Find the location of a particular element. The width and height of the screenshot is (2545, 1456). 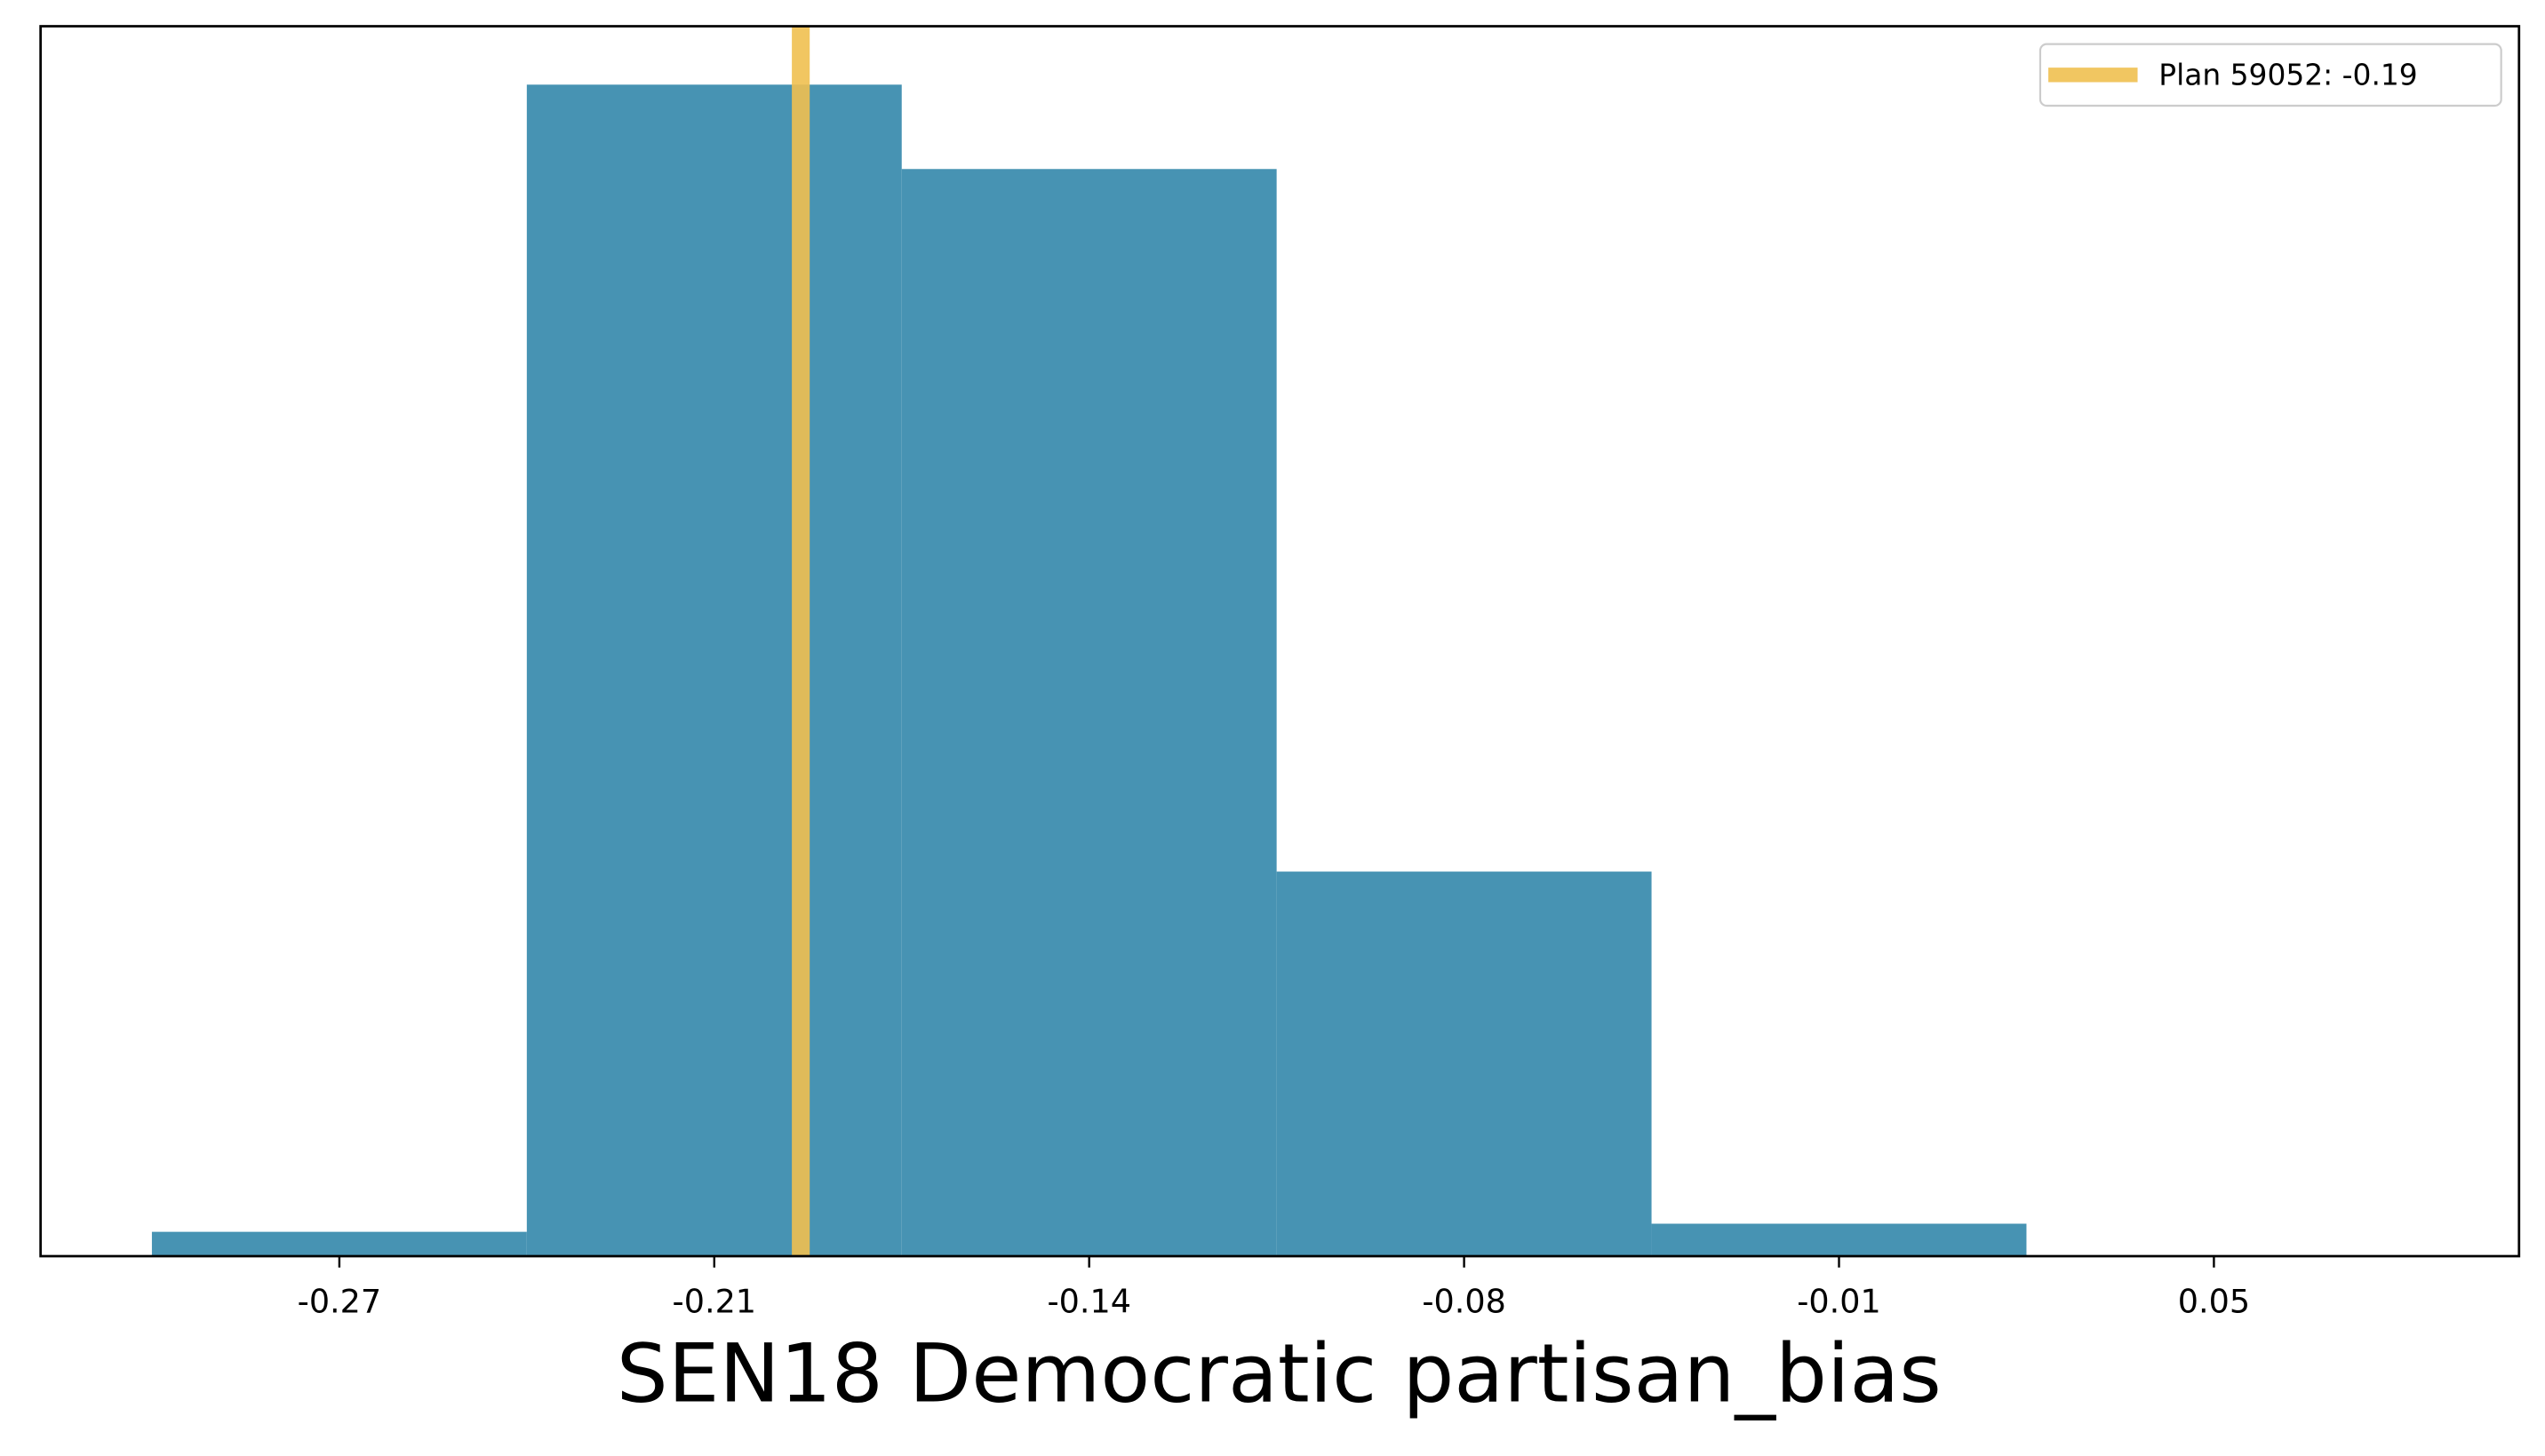

x-tick-label: -0.01 is located at coordinates (1838, 1302).